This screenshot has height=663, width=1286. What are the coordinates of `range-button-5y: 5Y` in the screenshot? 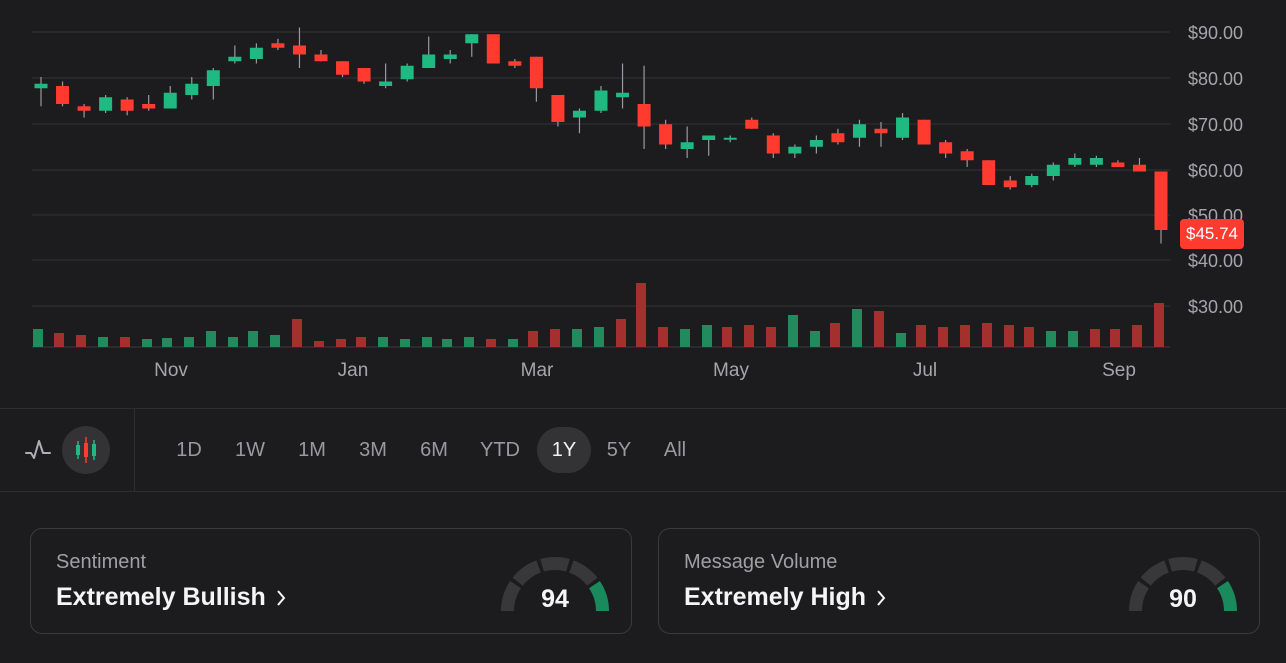 It's located at (619, 449).